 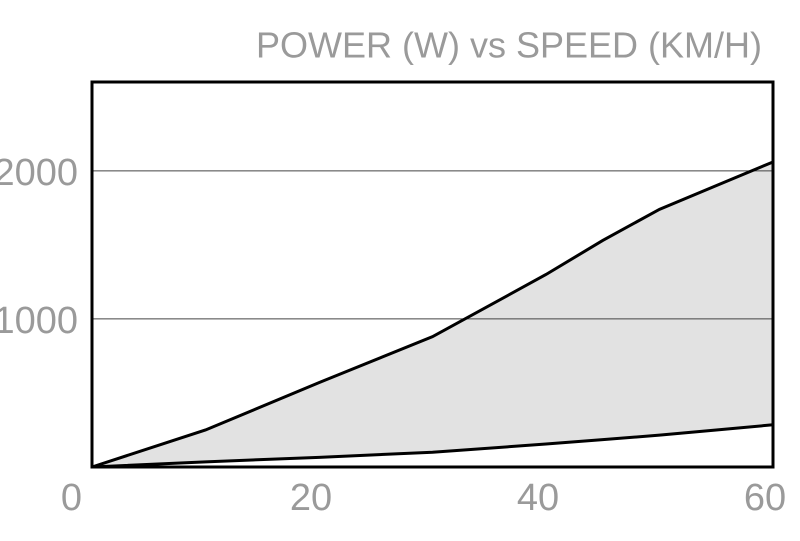 What do you see at coordinates (509, 45) in the screenshot?
I see `chart-title: POWER (W) vs SPEED (KM/H)` at bounding box center [509, 45].